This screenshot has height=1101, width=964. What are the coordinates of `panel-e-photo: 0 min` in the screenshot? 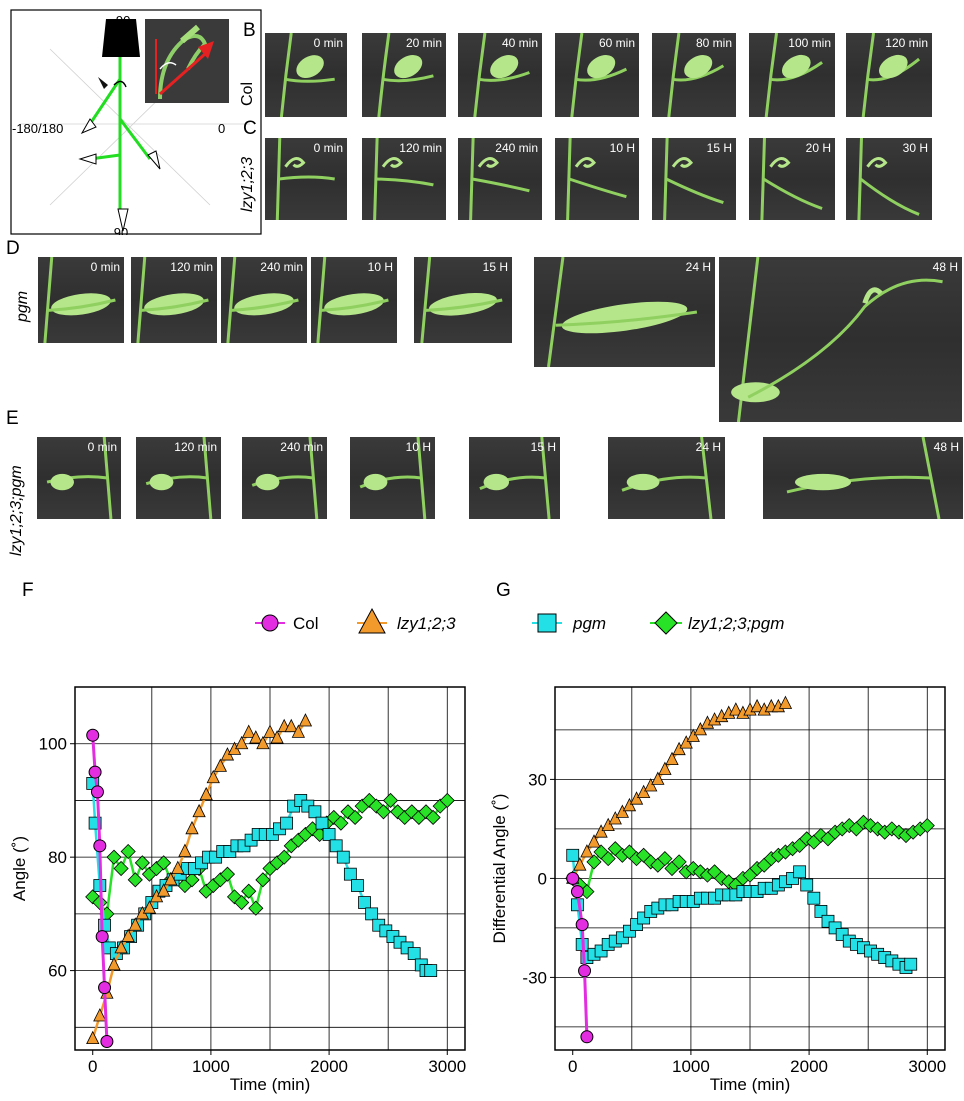 It's located at (79, 478).